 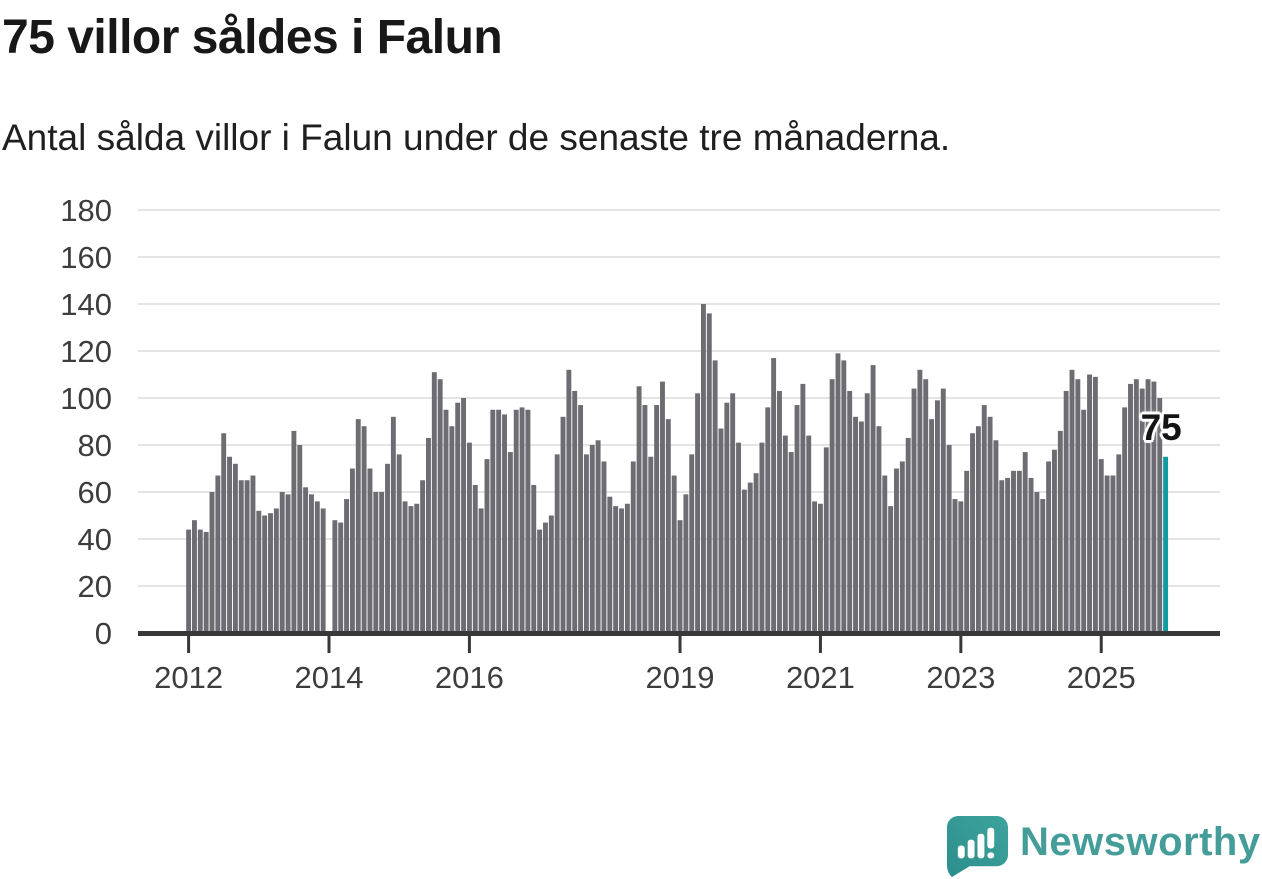 I want to click on x-tick-label: 2014, so click(x=329, y=677).